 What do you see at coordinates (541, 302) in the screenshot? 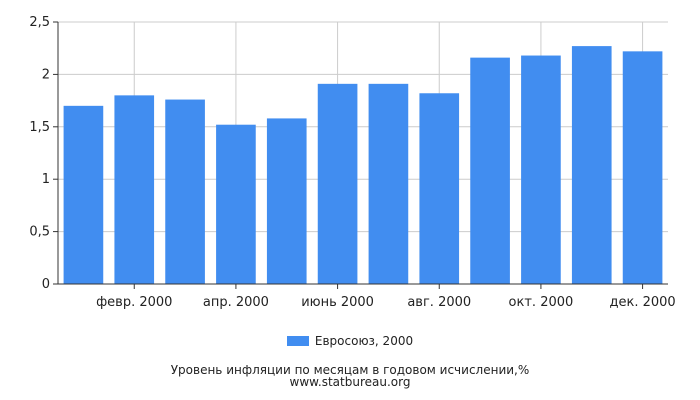
I see `x-tick-label: окт. 2000` at bounding box center [541, 302].